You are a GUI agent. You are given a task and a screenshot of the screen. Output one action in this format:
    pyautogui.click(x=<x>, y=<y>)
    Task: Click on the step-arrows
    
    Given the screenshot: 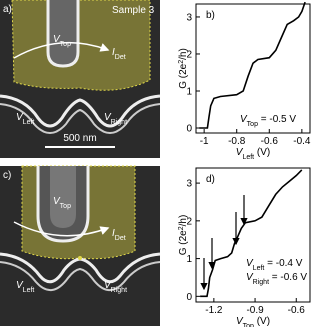 What is the action you would take?
    pyautogui.click(x=224, y=243)
    